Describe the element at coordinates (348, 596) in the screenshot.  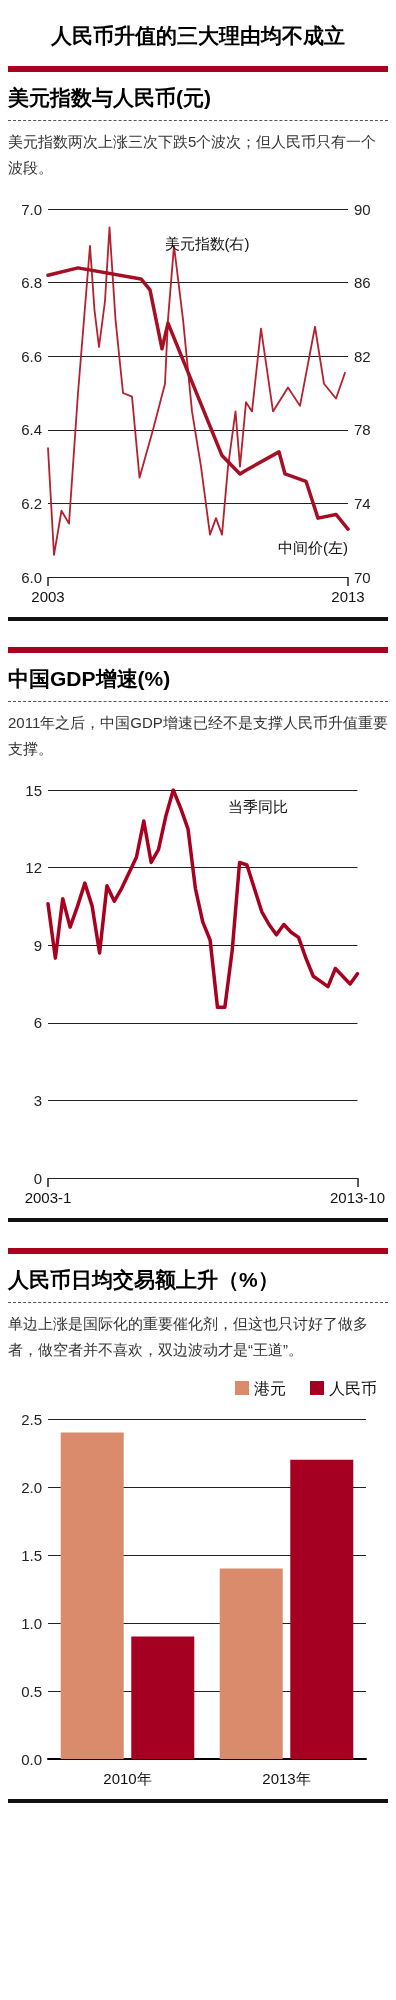
I see `x-tick-label: 2013` at that location.